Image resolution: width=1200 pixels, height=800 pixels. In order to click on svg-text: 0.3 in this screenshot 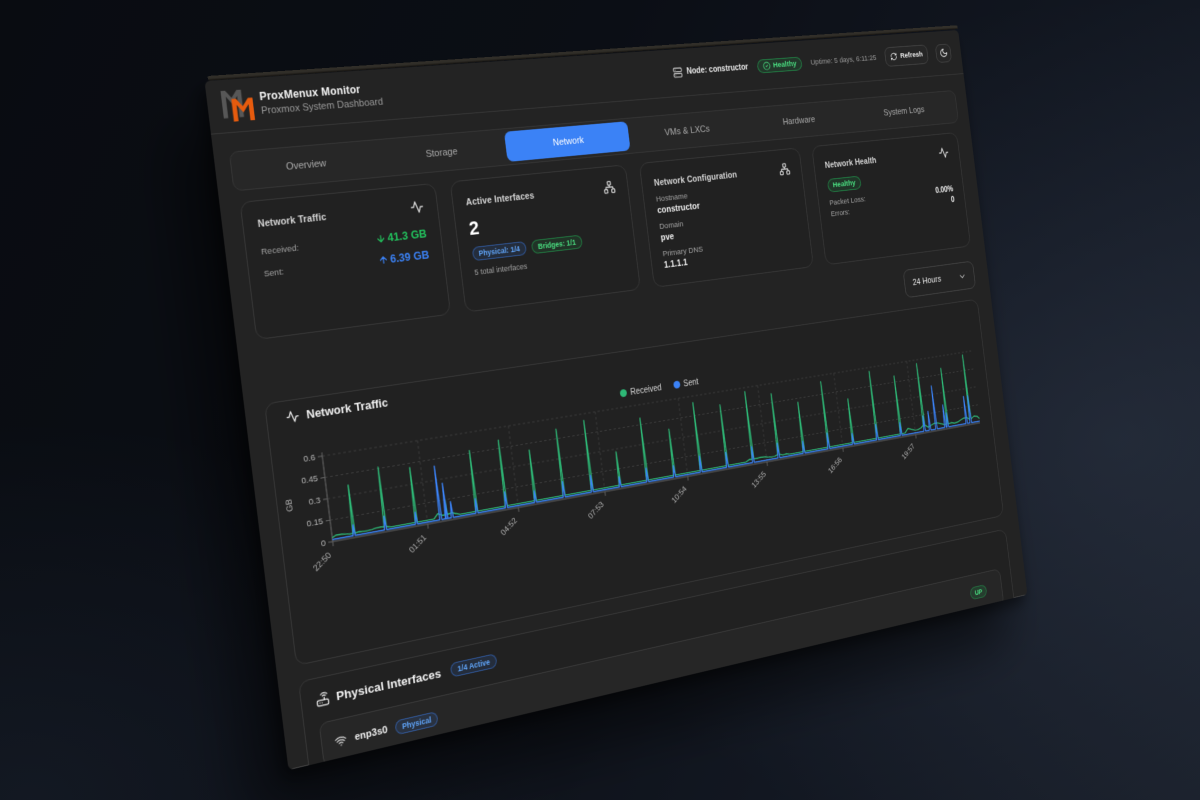, I will do `click(314, 501)`.